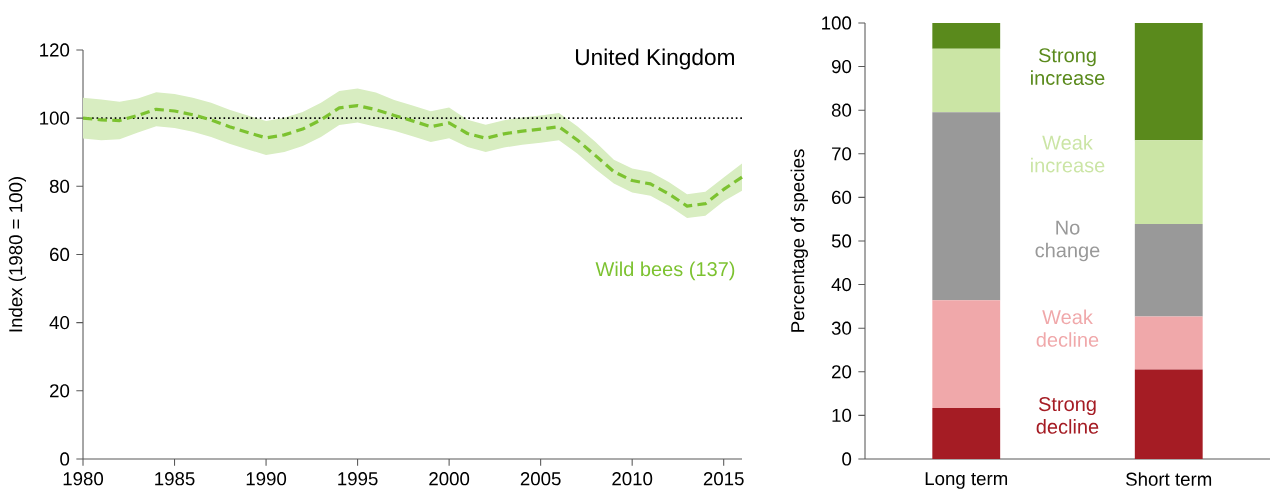 The image size is (1272, 495). Describe the element at coordinates (358, 479) in the screenshot. I see `x-tick-label: 1995` at that location.